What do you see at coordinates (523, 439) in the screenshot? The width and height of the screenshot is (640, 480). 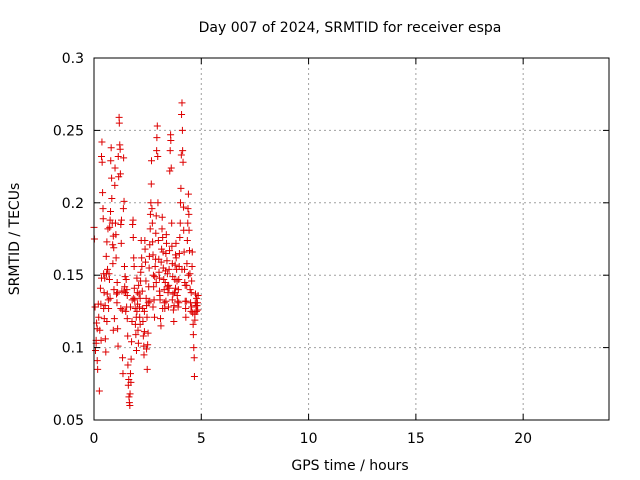 I see `x-tick-label: 20` at bounding box center [523, 439].